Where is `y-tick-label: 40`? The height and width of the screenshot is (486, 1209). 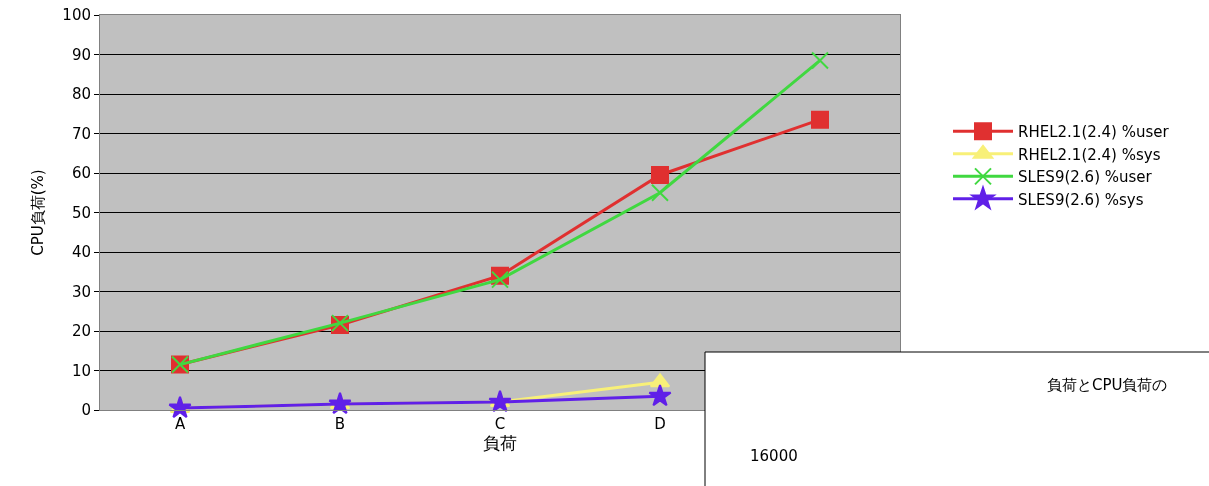 y-tick-label: 40 is located at coordinates (81, 252).